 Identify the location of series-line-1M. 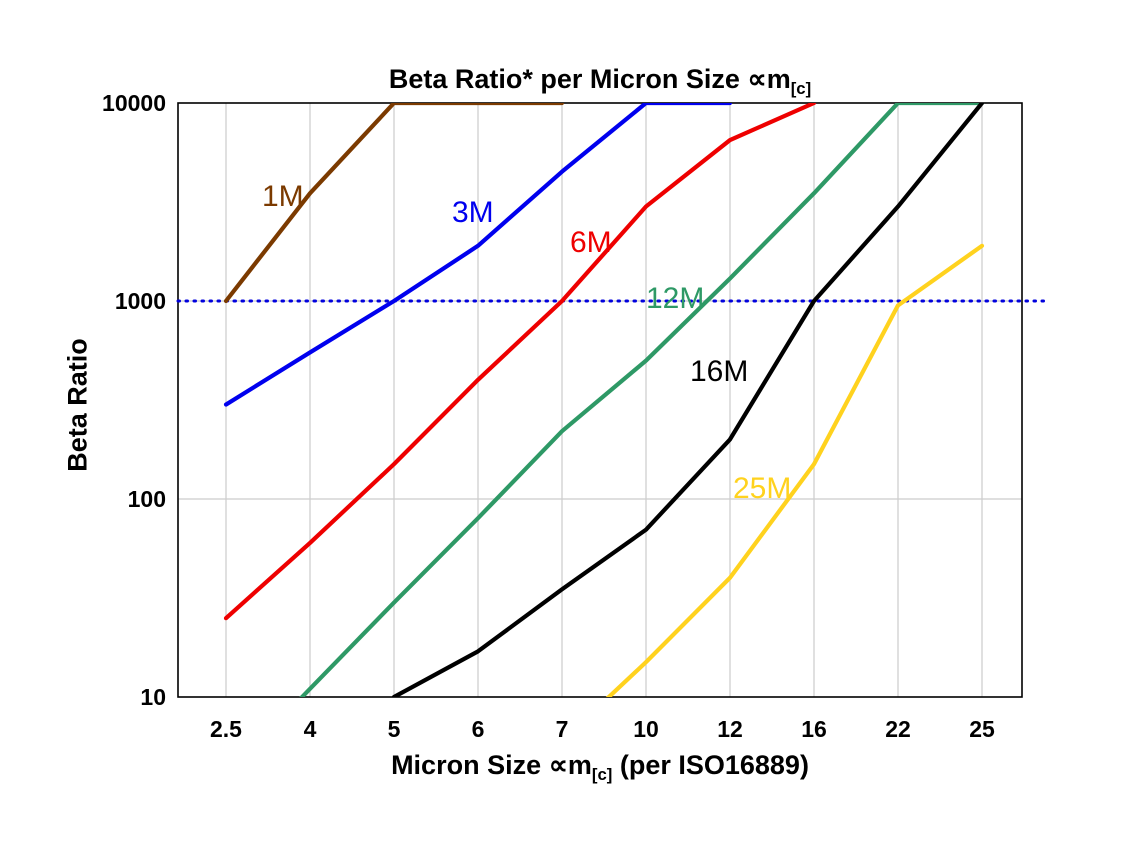
(394, 203).